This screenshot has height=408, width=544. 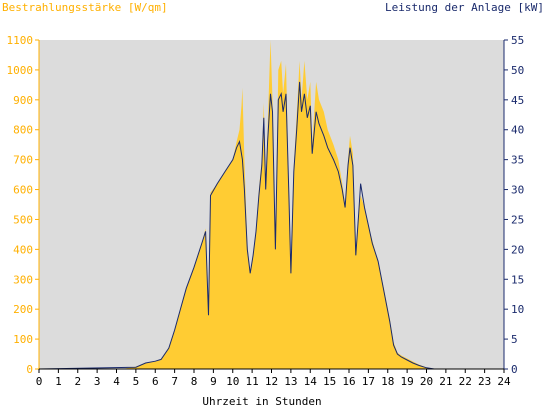 I want to click on x-tick-label: 1, so click(x=58, y=381).